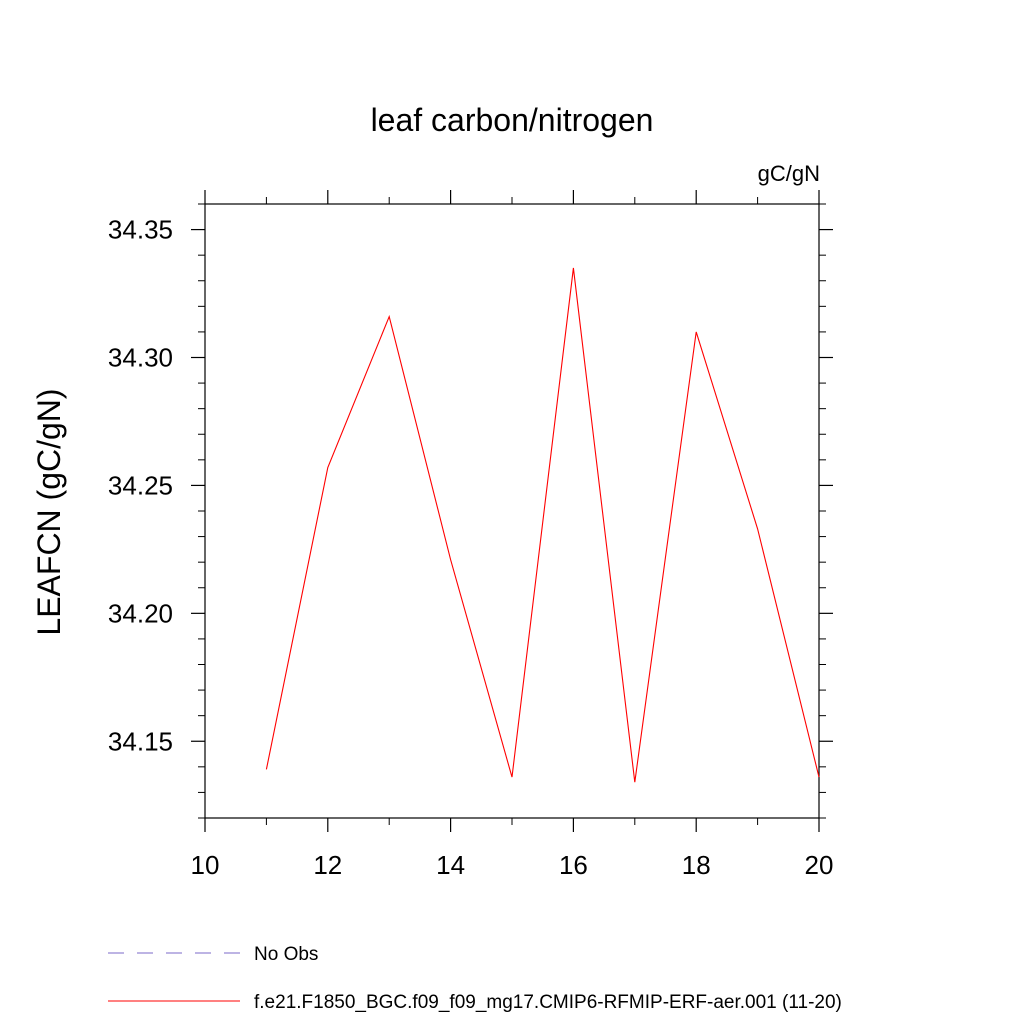 This screenshot has height=1024, width=1024. Describe the element at coordinates (573, 865) in the screenshot. I see `x-tick-label-3: 16` at that location.